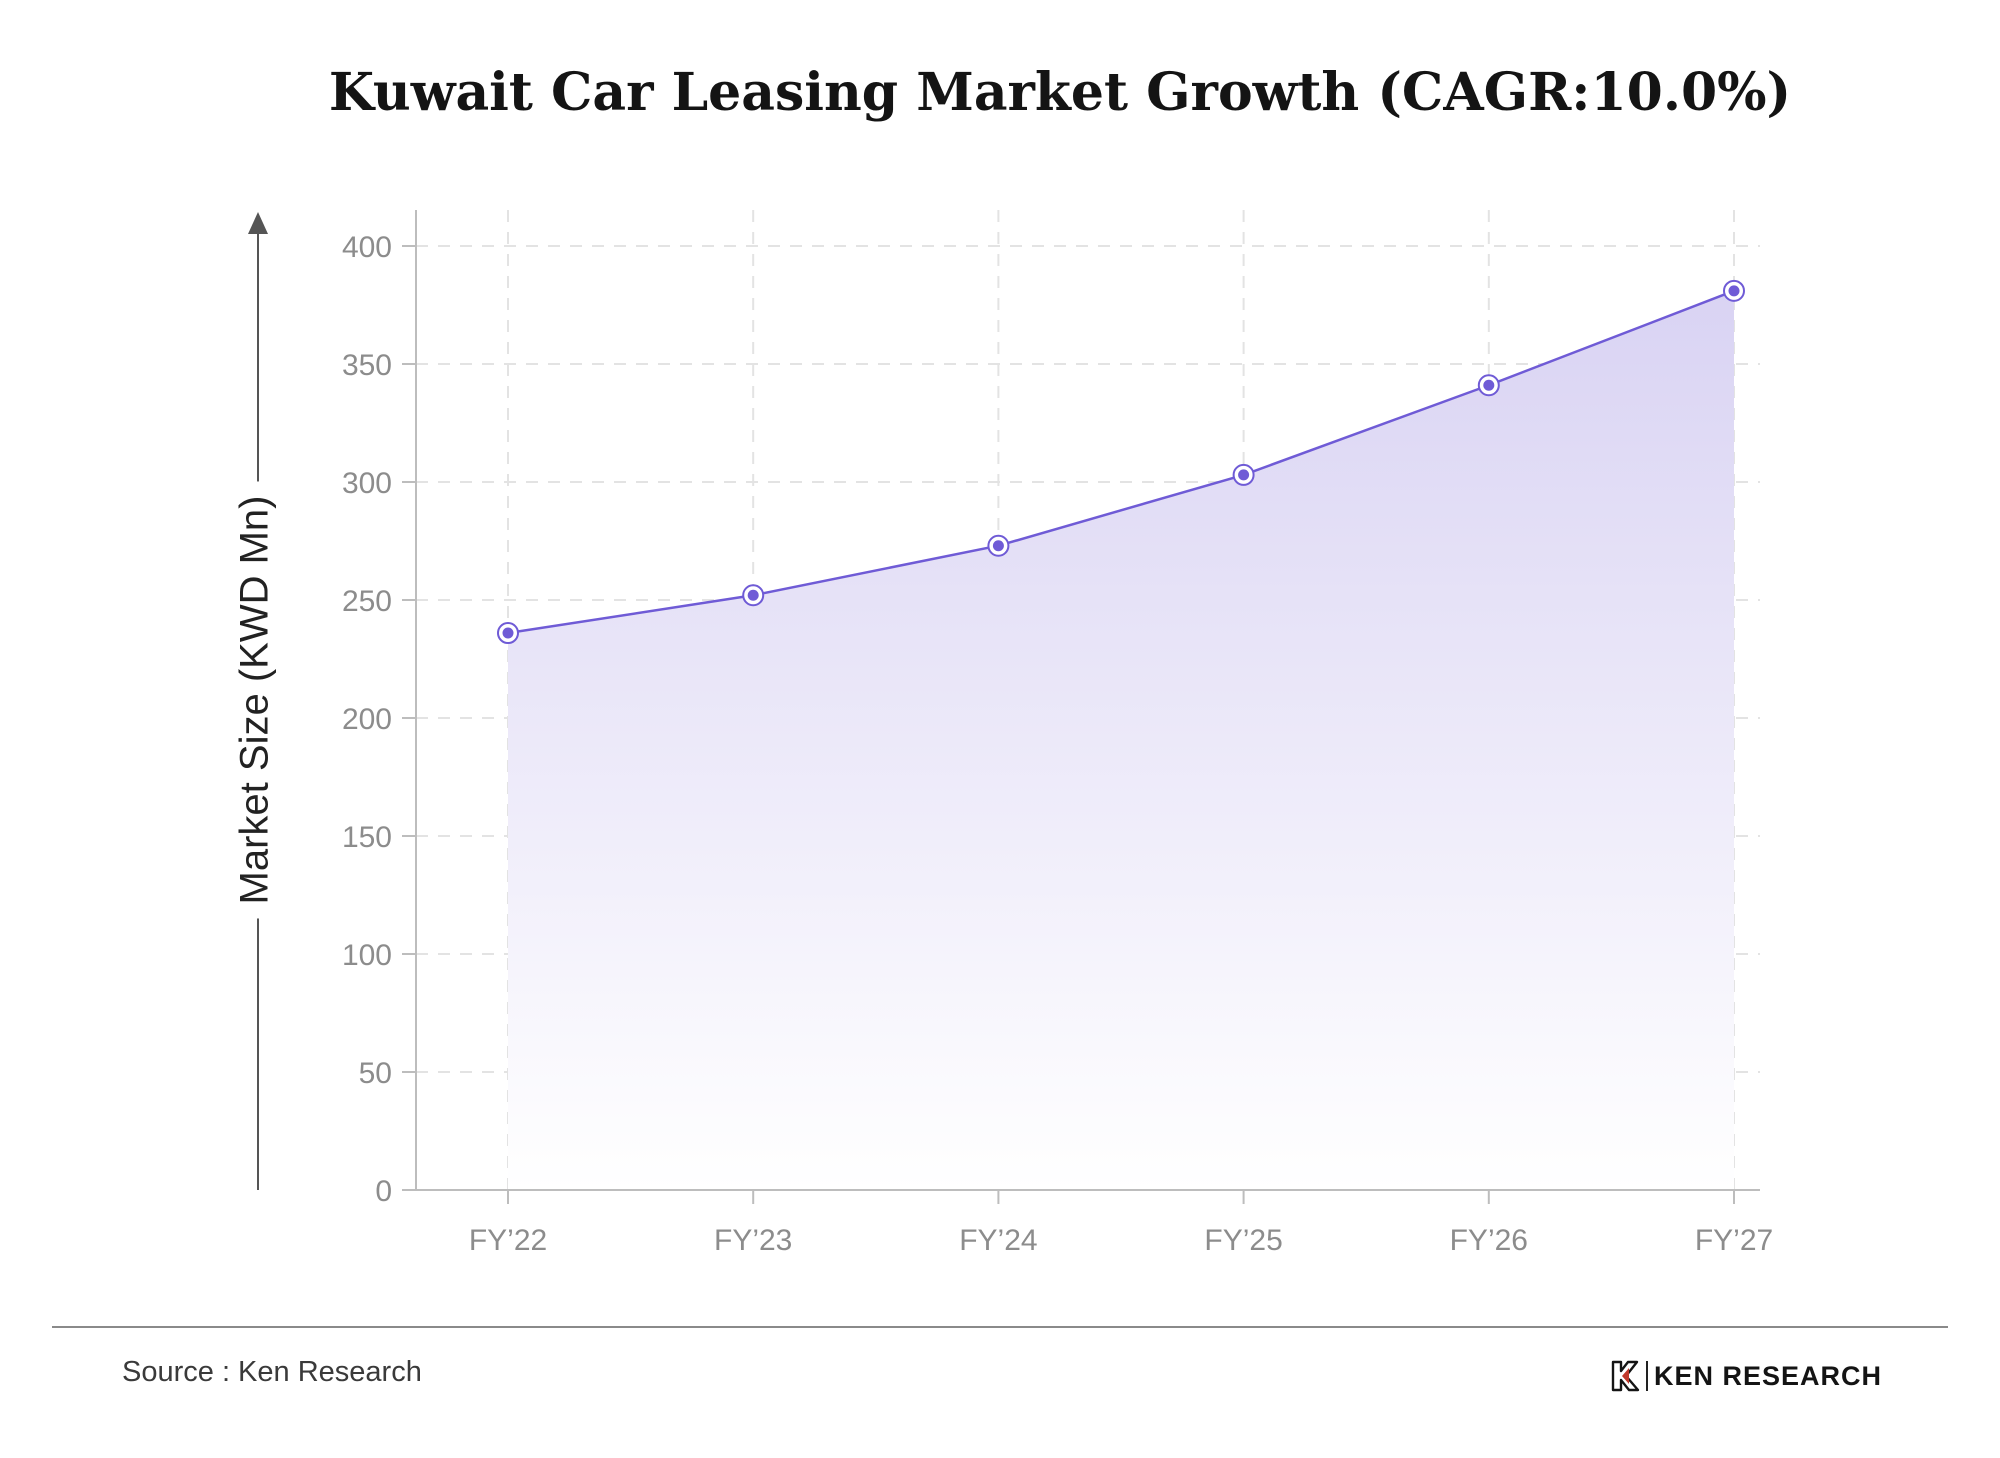  I want to click on x-tick-label: FY’25, so click(1243, 1240).